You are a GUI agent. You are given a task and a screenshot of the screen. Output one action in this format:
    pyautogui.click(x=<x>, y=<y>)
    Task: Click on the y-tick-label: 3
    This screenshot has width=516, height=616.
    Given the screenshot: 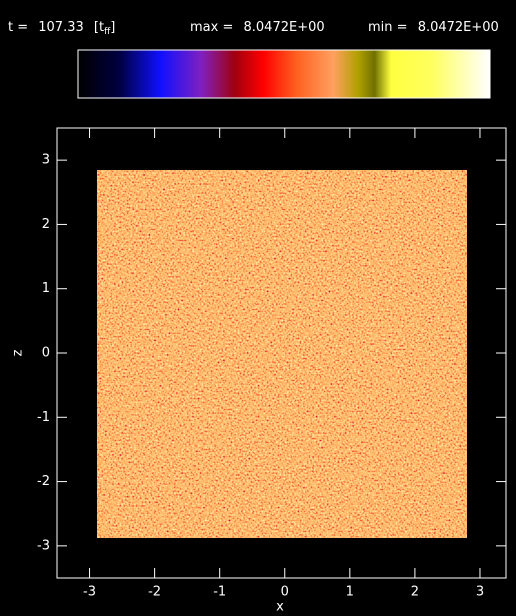 What is the action you would take?
    pyautogui.click(x=46, y=160)
    